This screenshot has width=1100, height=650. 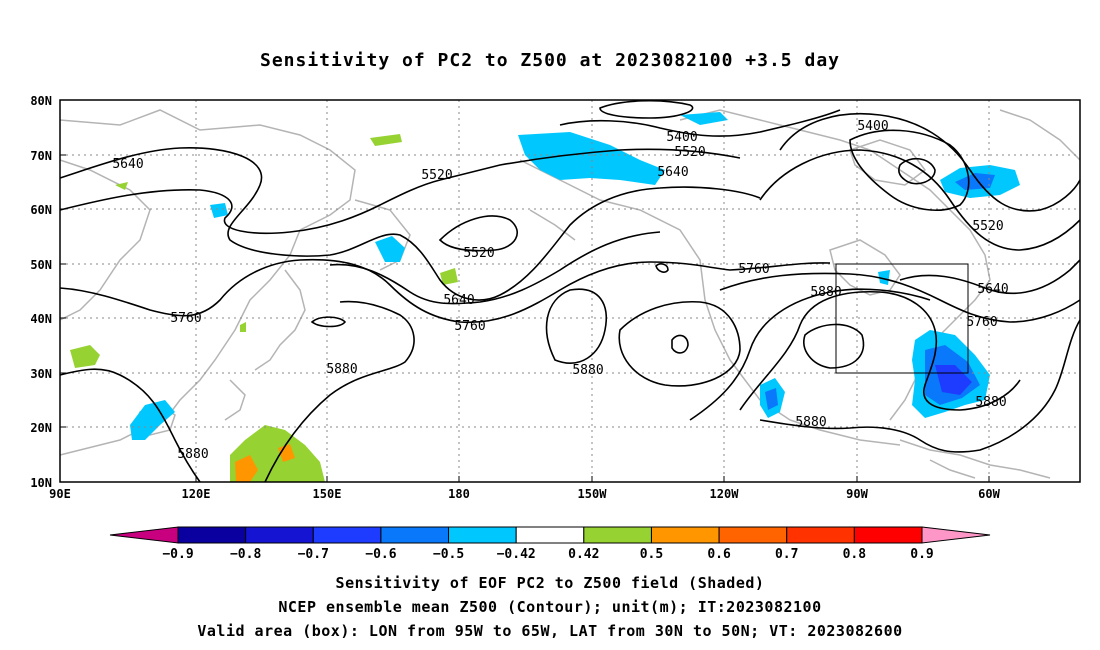 I want to click on shade-alaska-top, so click(x=704, y=118).